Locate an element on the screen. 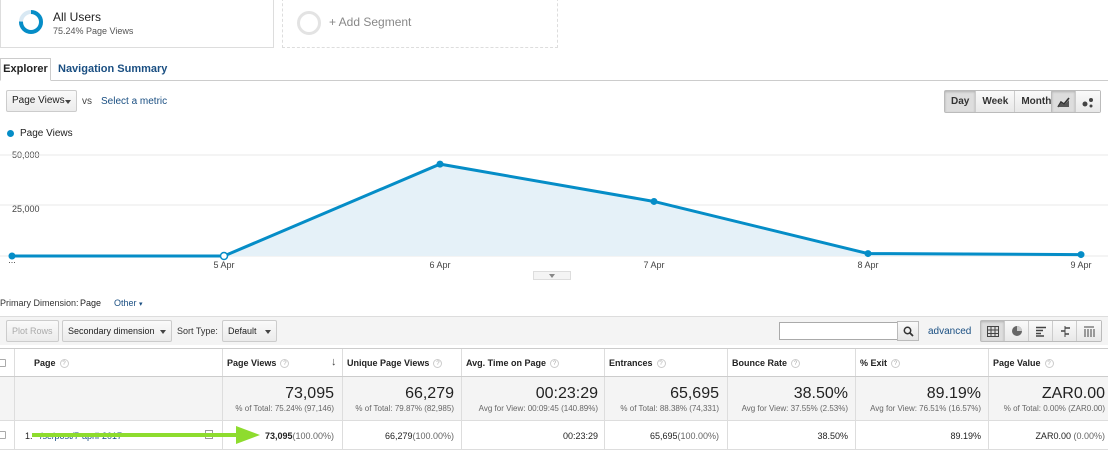  total-avg-time: 00:23:29 is located at coordinates (566, 393).